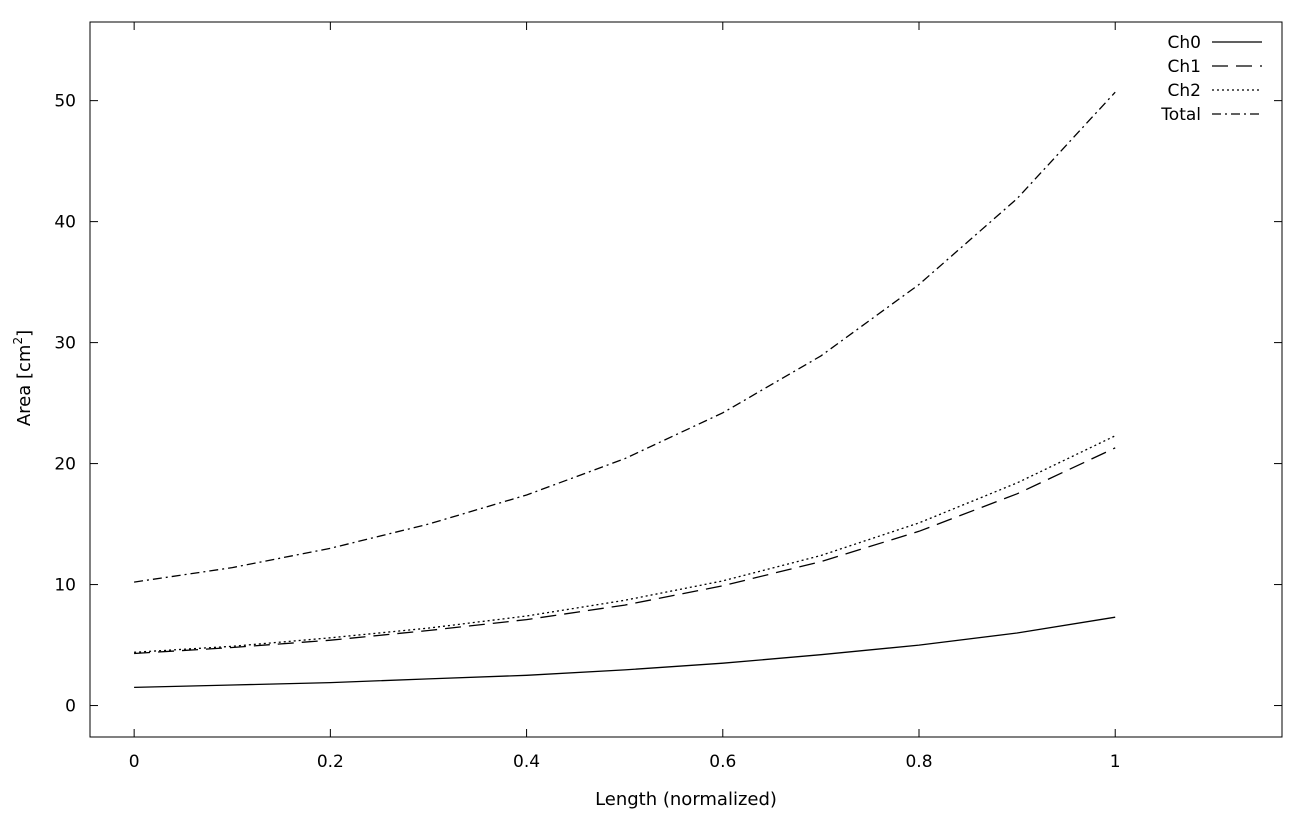 The width and height of the screenshot is (1316, 815). What do you see at coordinates (1115, 762) in the screenshot?
I see `x-tick-label: 1` at bounding box center [1115, 762].